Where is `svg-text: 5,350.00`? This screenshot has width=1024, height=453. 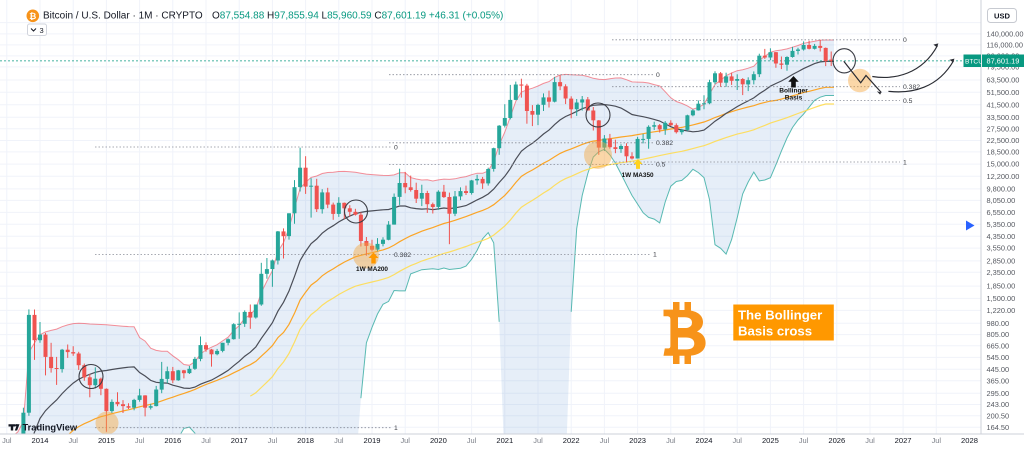
svg-text: 5,350.00 is located at coordinates (1001, 224).